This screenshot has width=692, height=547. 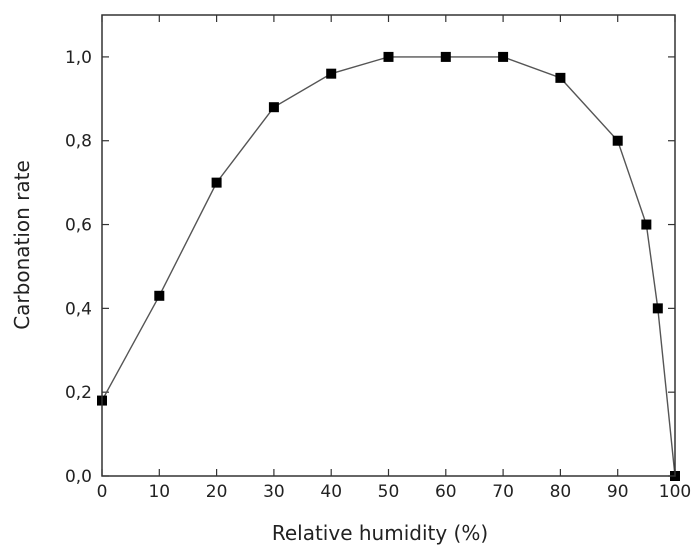 What do you see at coordinates (675, 492) in the screenshot?
I see `x-tick-label: 100` at bounding box center [675, 492].